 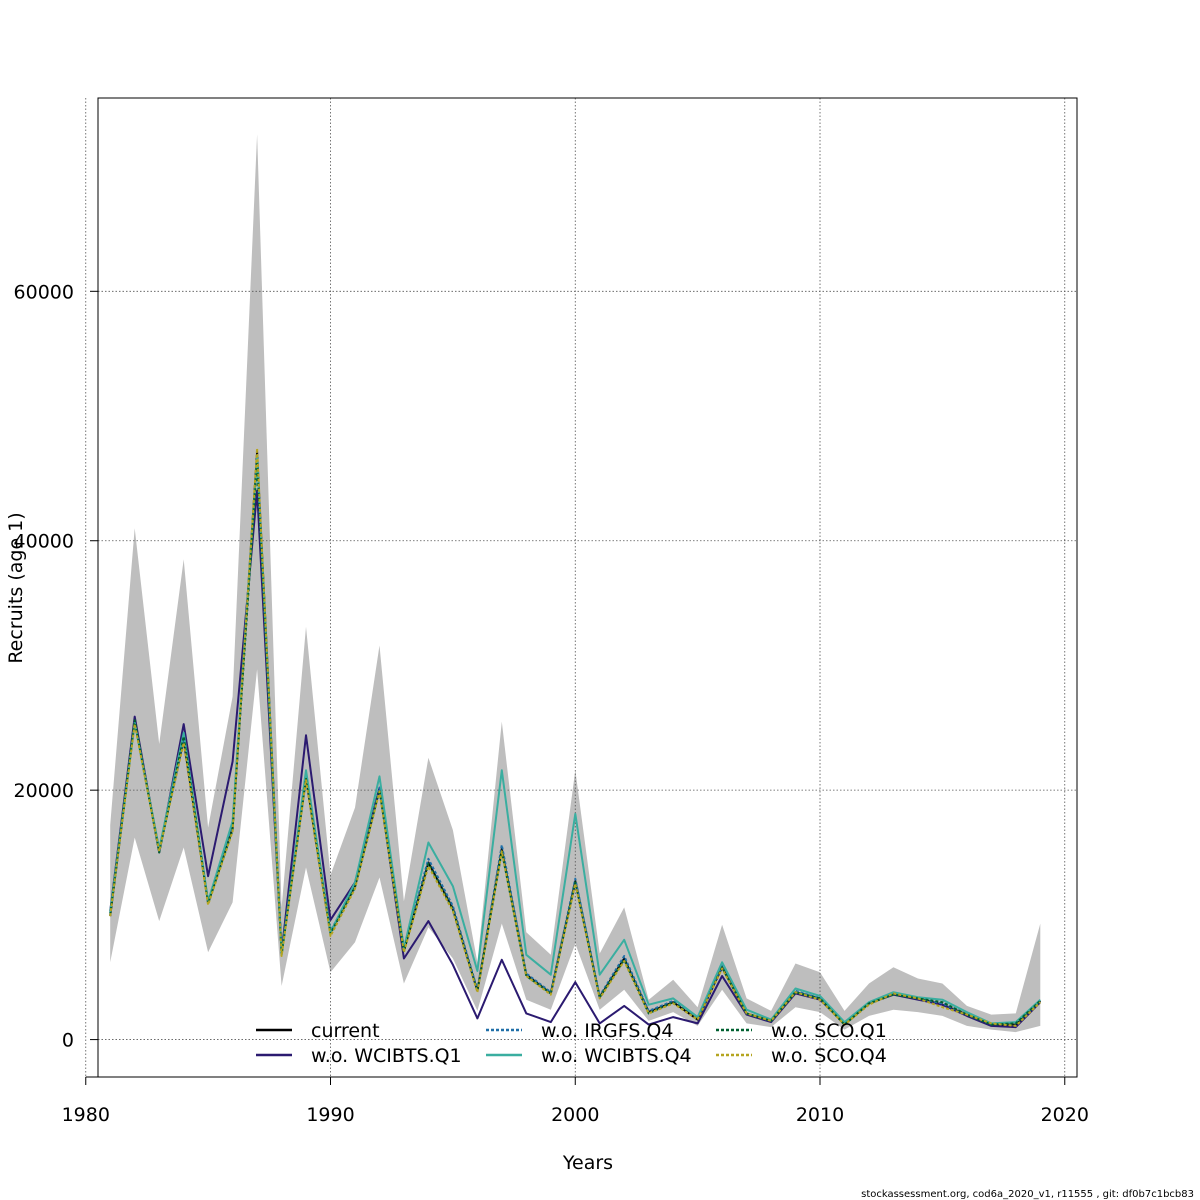 What do you see at coordinates (44, 791) in the screenshot?
I see `y-tick-label: 20000` at bounding box center [44, 791].